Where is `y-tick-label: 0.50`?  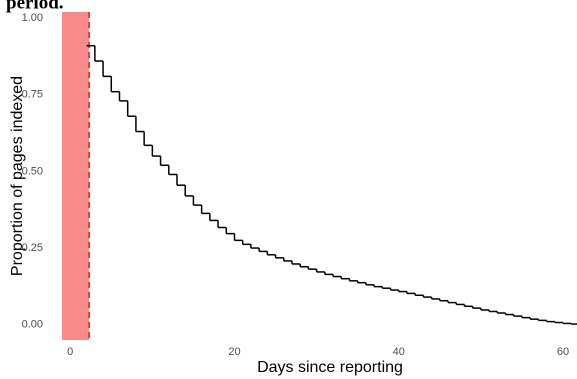
y-tick-label: 0.50 is located at coordinates (32, 171).